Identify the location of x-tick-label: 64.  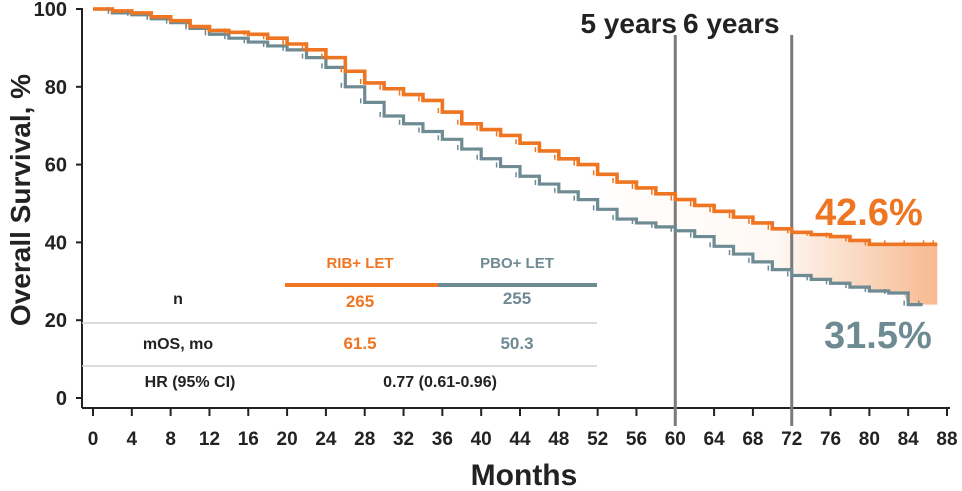
(715, 439).